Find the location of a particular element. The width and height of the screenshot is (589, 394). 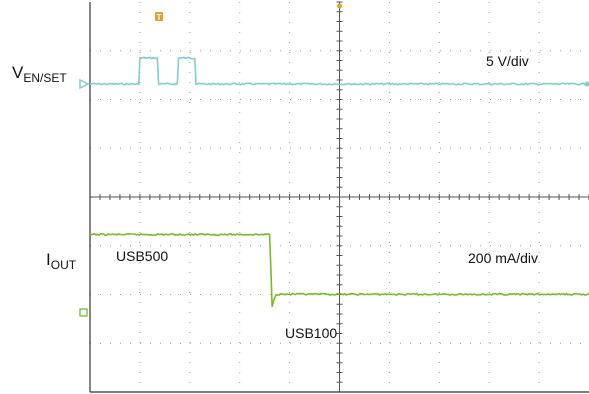

ch1-right-edge-marker is located at coordinates (586, 84).